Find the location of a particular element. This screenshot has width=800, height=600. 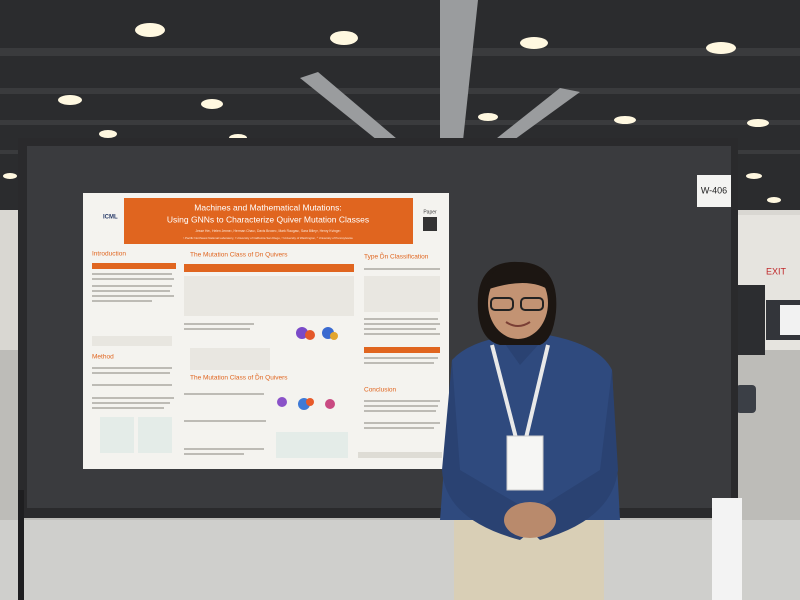

booth-number: W-406 is located at coordinates (714, 190).